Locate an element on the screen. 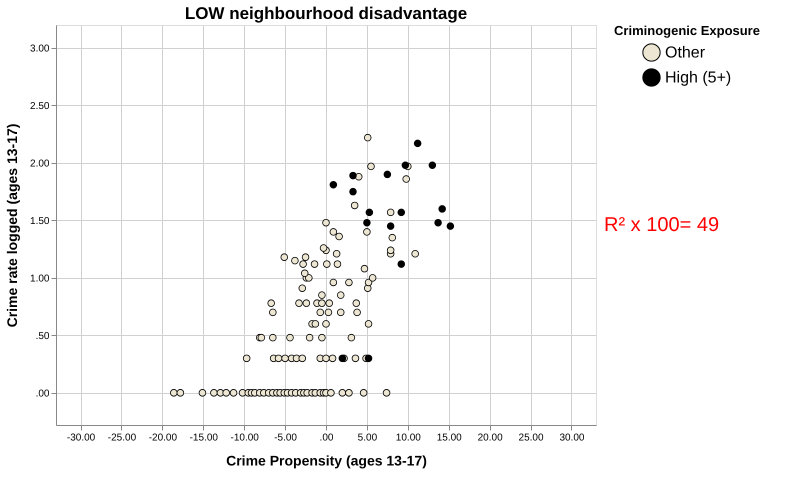 Image resolution: width=809 pixels, height=496 pixels. x-tick-label: 25.00 is located at coordinates (531, 438).